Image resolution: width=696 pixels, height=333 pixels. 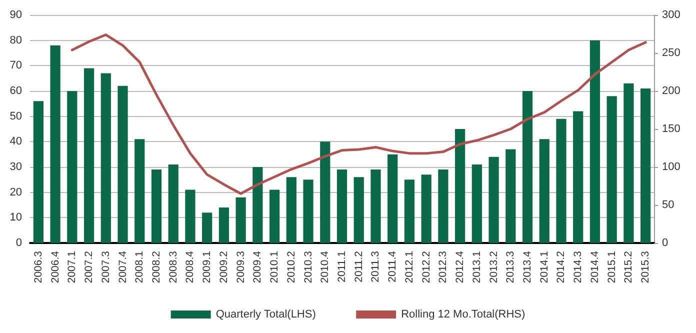 What do you see at coordinates (443, 267) in the screenshot?
I see `x-tick-label: 2012.3` at bounding box center [443, 267].